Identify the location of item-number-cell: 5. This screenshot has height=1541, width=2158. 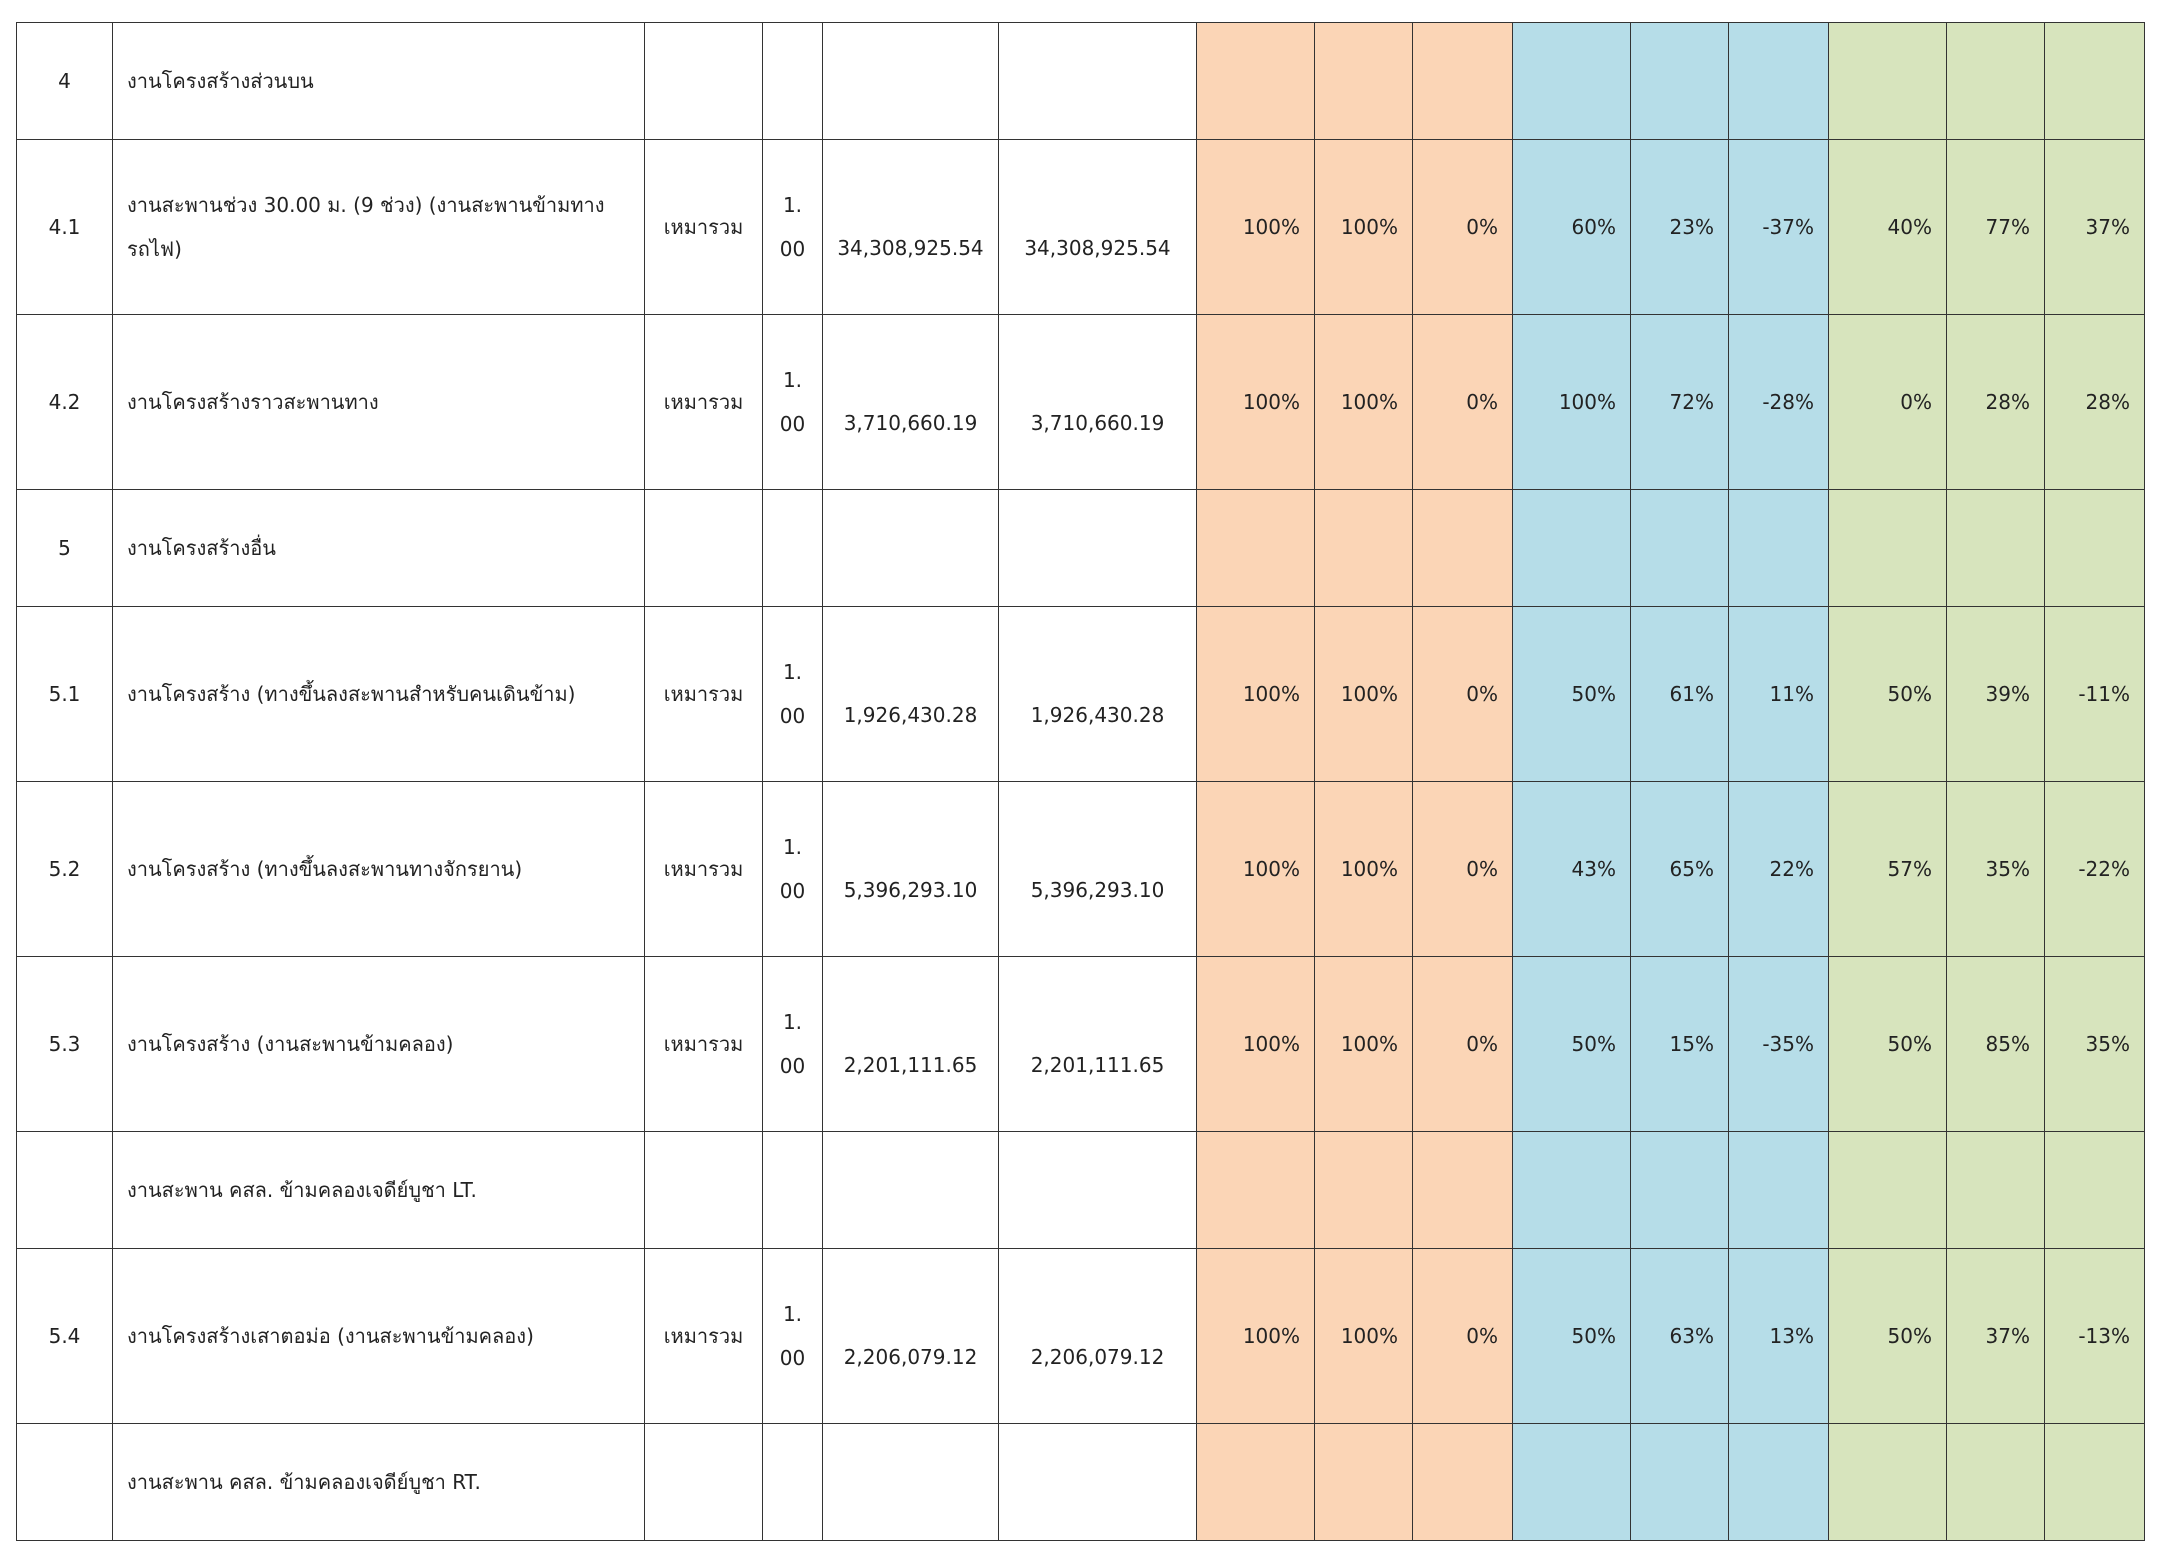
(64, 548).